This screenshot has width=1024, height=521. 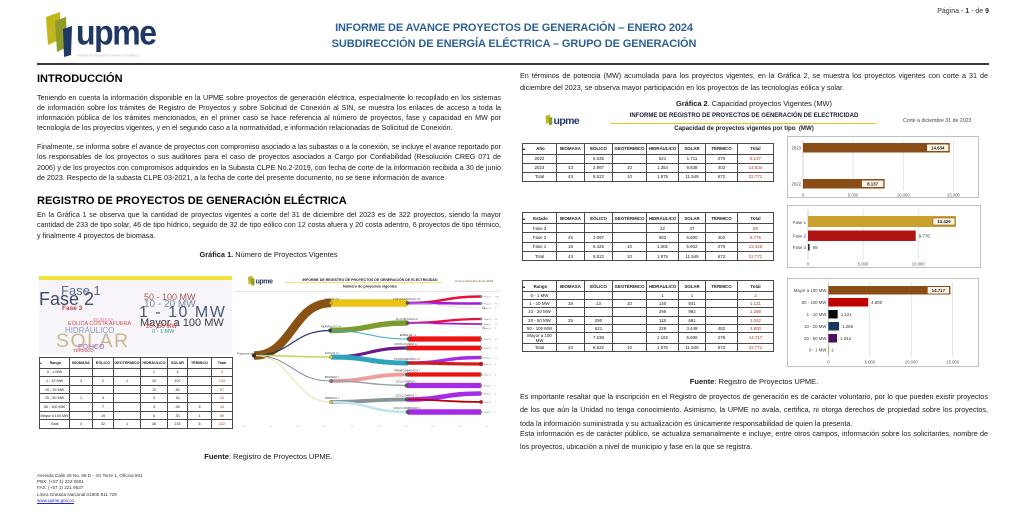 What do you see at coordinates (332, 299) in the screenshot?
I see `svg-text: SOLAR 233` at bounding box center [332, 299].